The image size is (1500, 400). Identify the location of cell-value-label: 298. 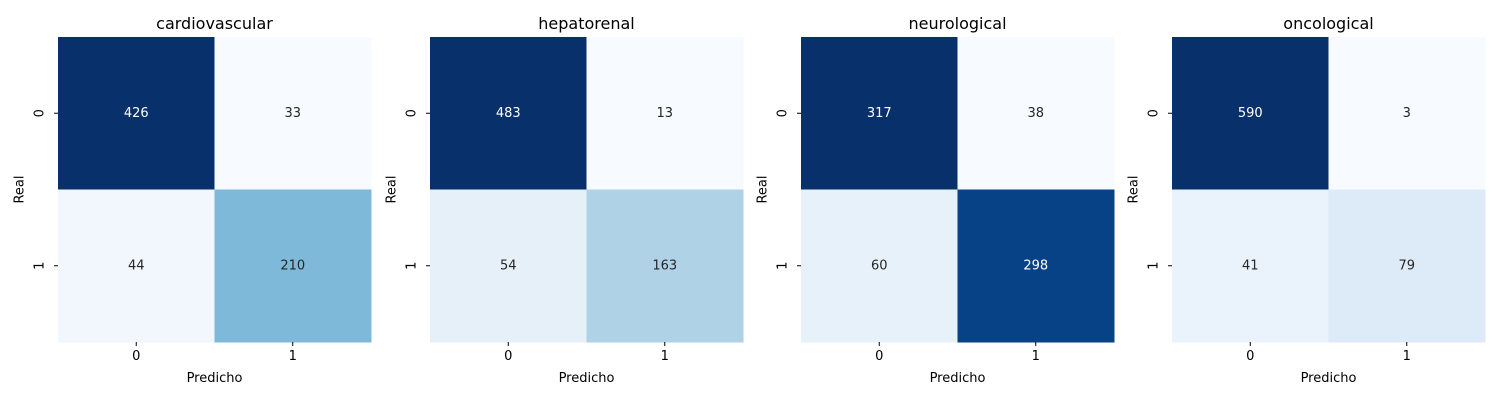
(1035, 265).